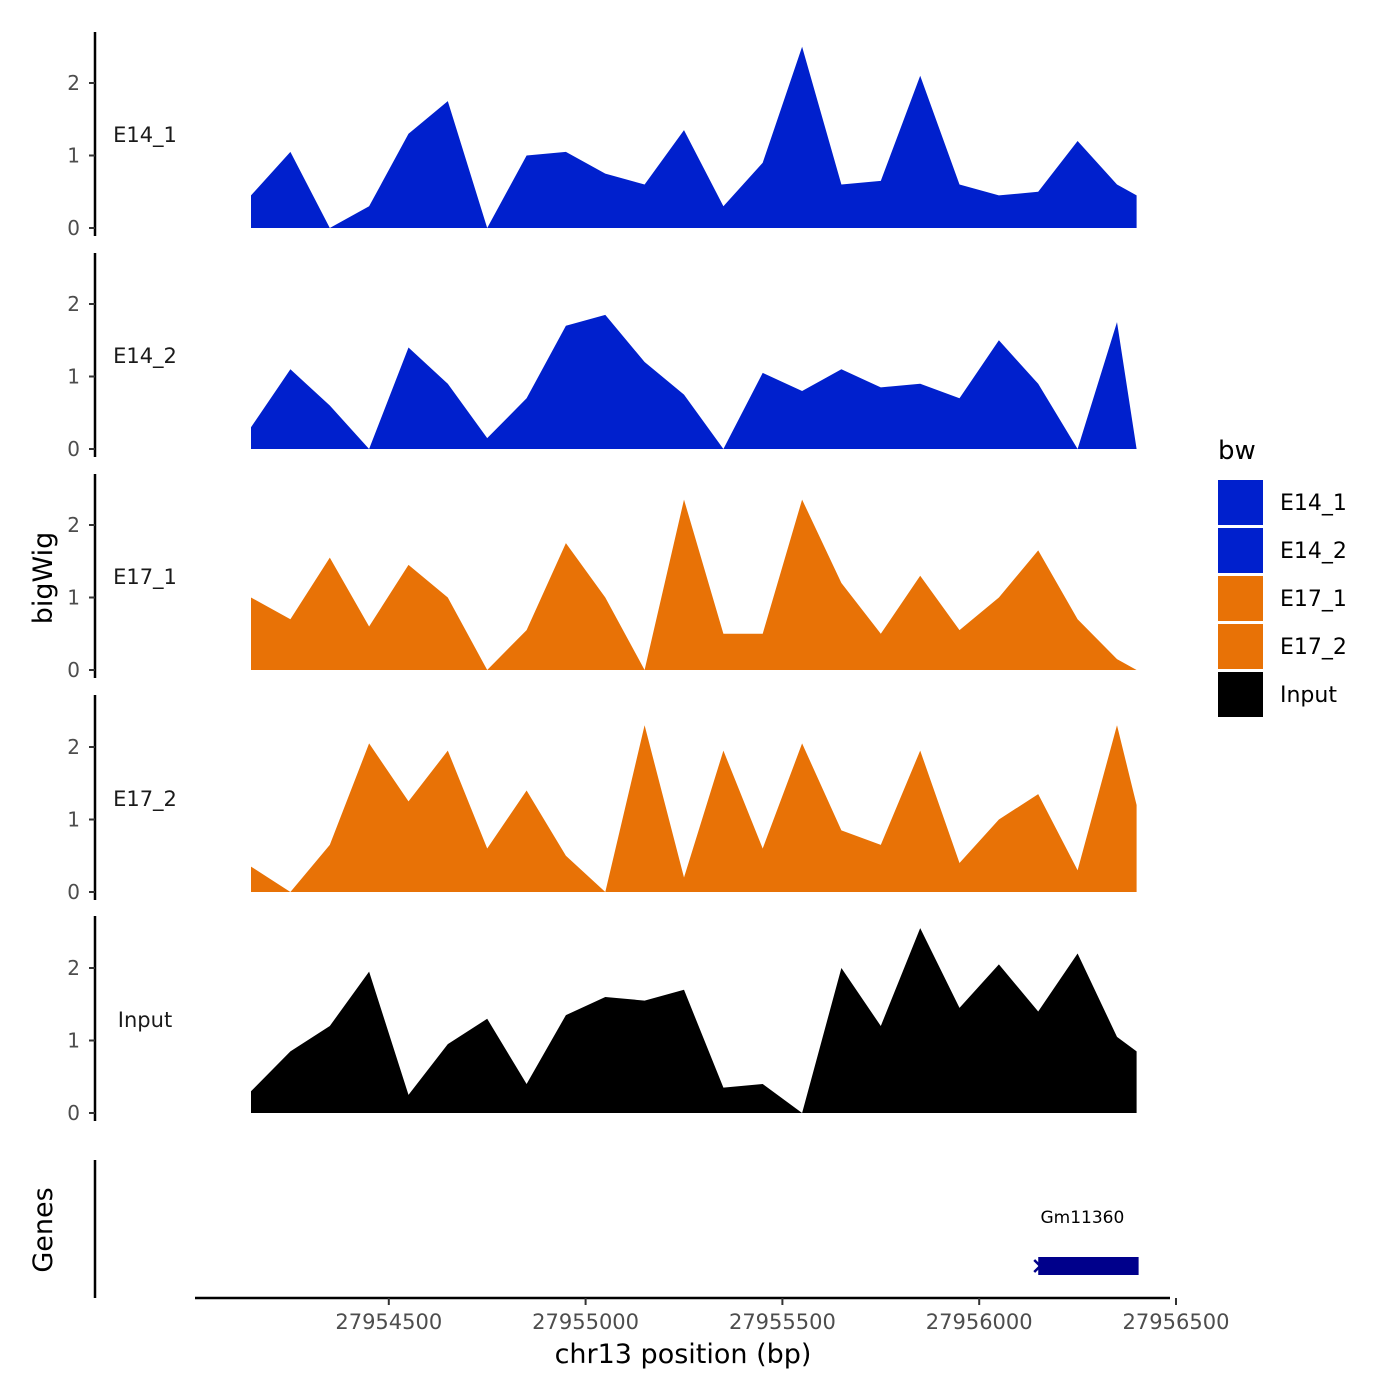  What do you see at coordinates (1237, 451) in the screenshot?
I see `legend-title: bw` at bounding box center [1237, 451].